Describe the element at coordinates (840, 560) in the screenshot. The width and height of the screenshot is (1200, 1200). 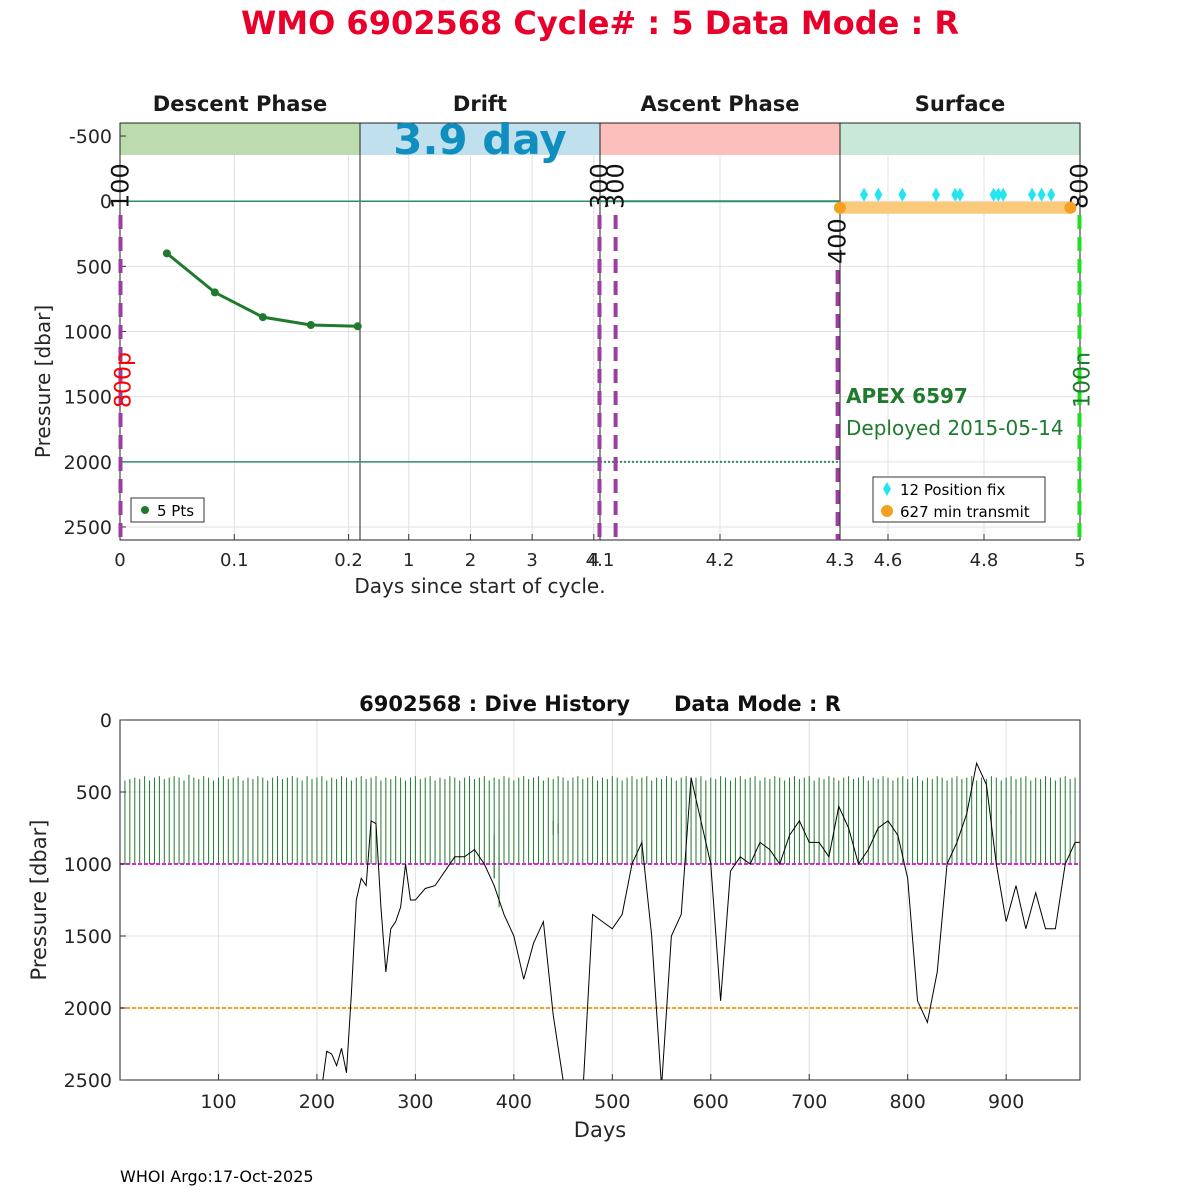
I see `x-tick-label: 4.3` at that location.